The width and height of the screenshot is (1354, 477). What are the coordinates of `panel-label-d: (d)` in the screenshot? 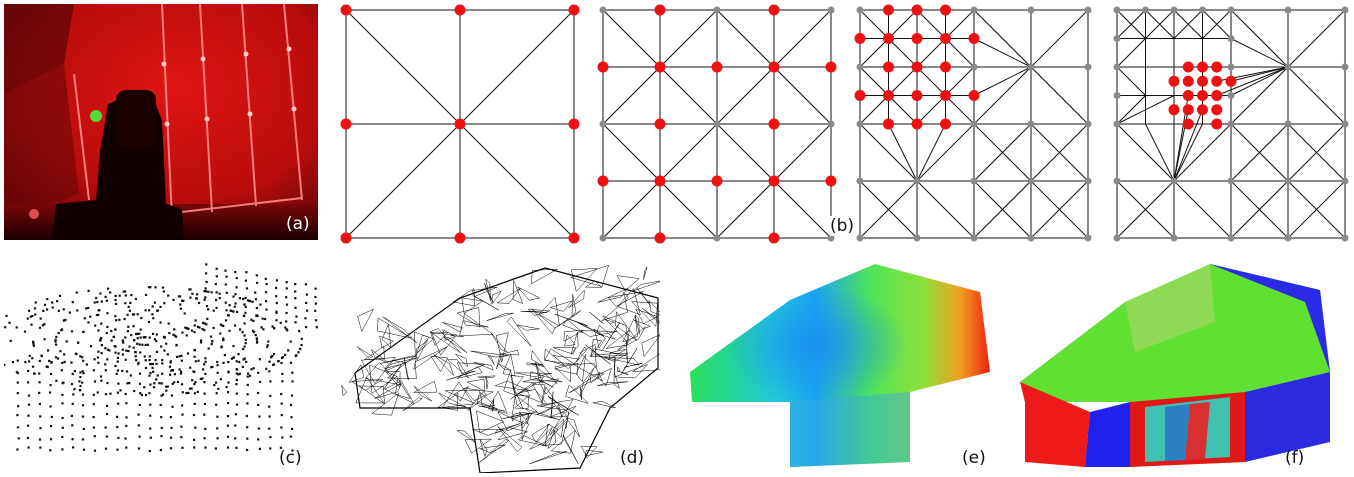 It's located at (632, 458).